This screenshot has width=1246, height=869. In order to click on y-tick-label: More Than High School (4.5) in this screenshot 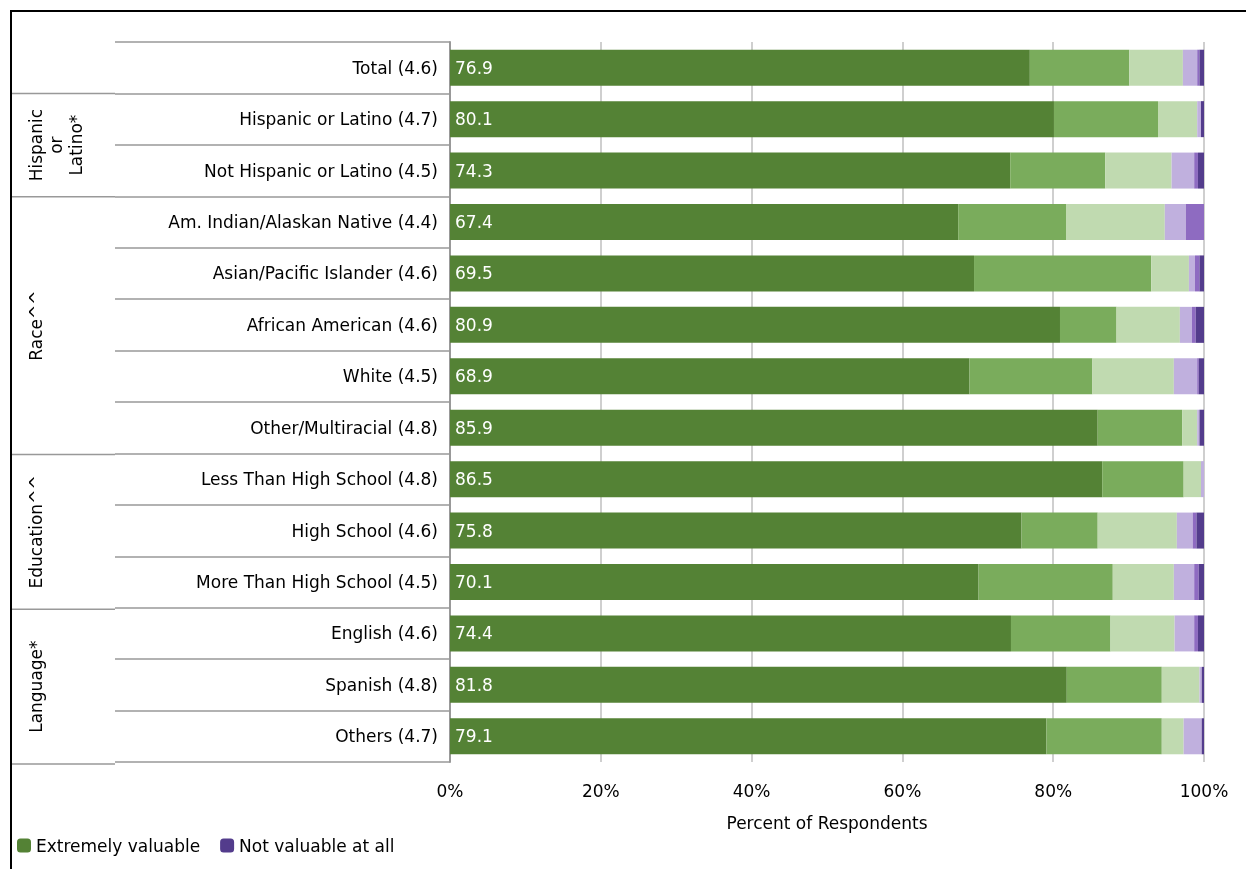, I will do `click(317, 582)`.